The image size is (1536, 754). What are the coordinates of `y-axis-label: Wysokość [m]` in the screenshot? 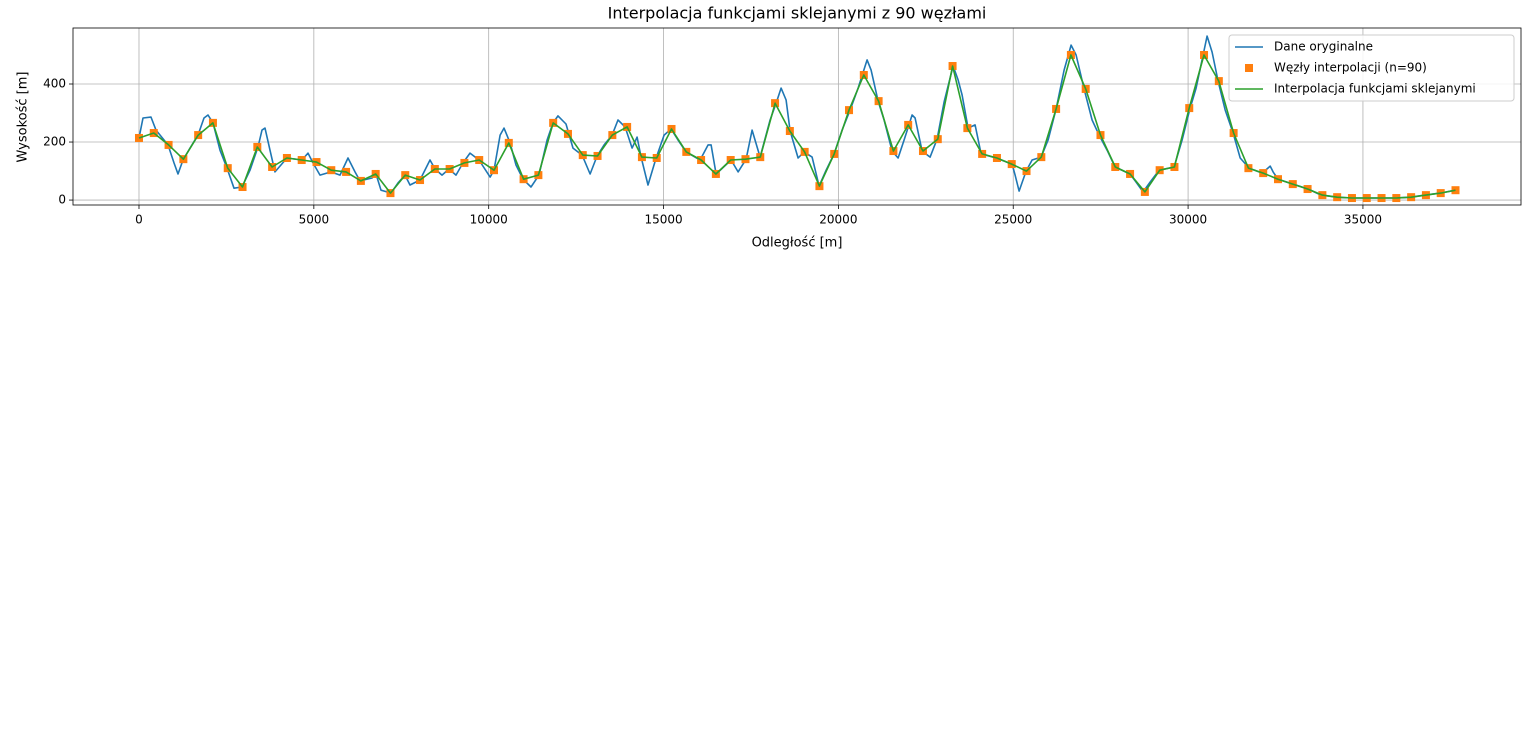 It's located at (23, 117).